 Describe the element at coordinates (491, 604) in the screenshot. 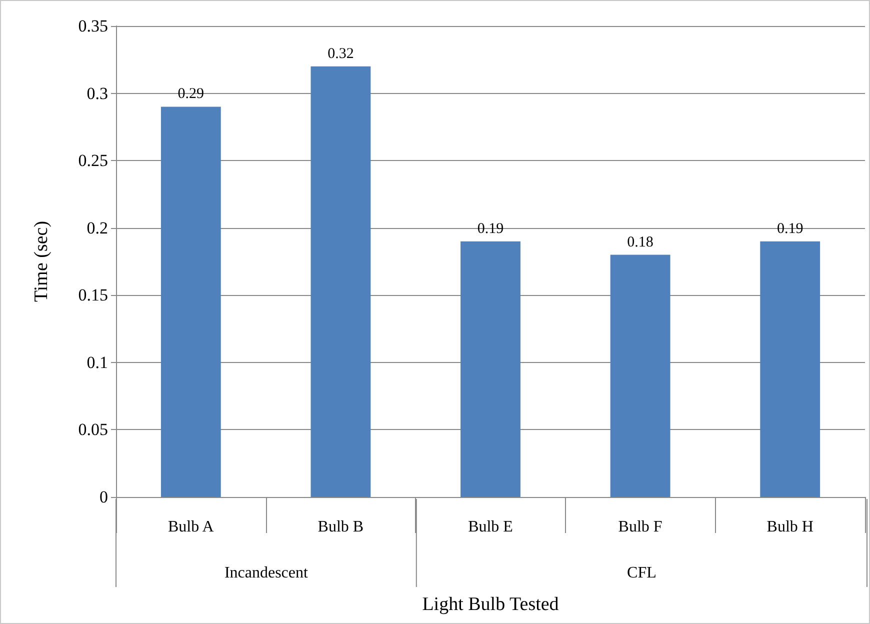

I see `x-axis-title: Light Bulb Tested` at that location.